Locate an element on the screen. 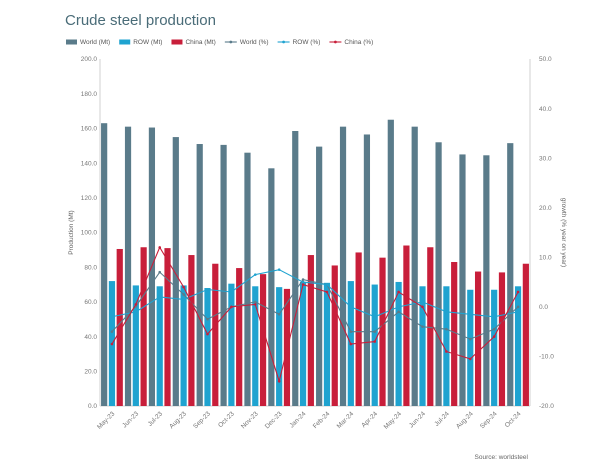  legend-label: China (Mt) is located at coordinates (200, 42).